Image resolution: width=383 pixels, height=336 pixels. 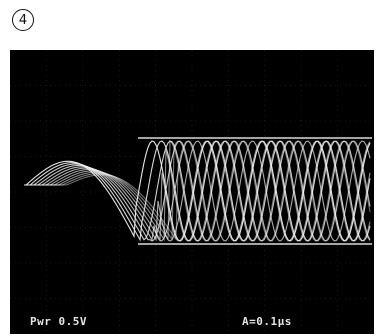 What do you see at coordinates (23, 20) in the screenshot?
I see `panel-number-label: 4` at bounding box center [23, 20].